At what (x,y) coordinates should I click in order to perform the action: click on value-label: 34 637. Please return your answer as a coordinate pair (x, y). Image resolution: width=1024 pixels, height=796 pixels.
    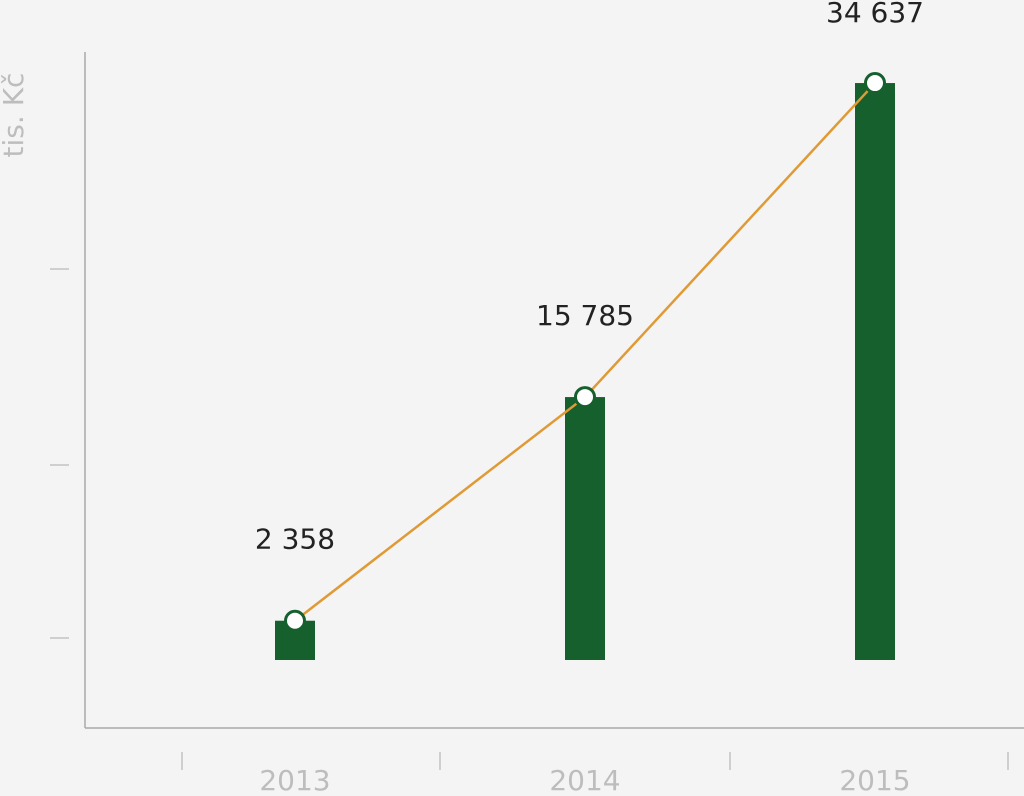
    Looking at the image, I should click on (875, 14).